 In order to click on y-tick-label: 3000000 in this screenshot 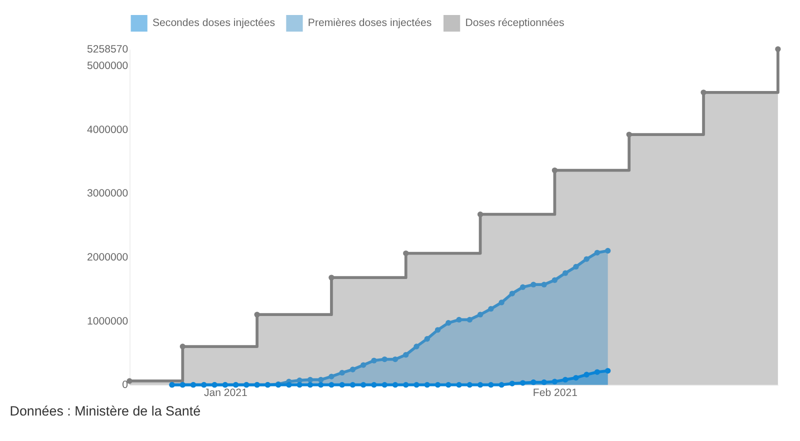, I will do `click(107, 194)`.